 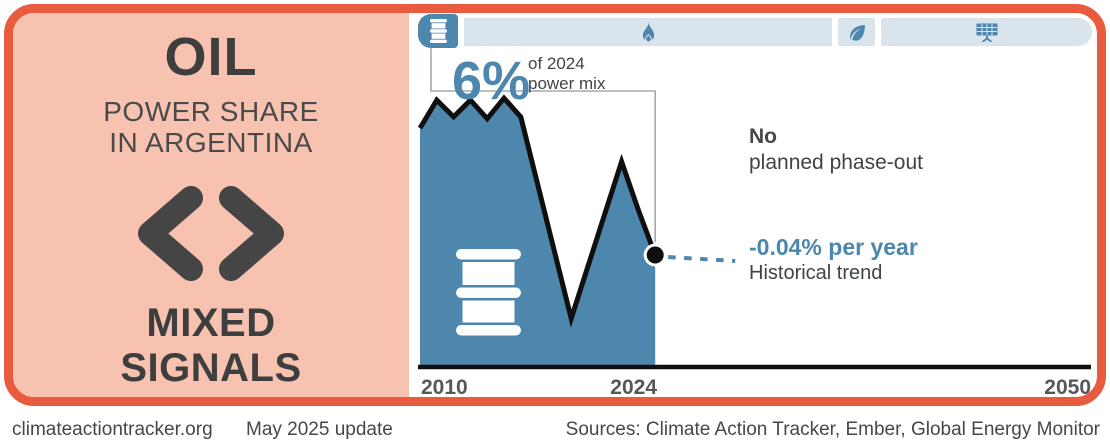 I want to click on tab-solar, so click(x=986, y=32).